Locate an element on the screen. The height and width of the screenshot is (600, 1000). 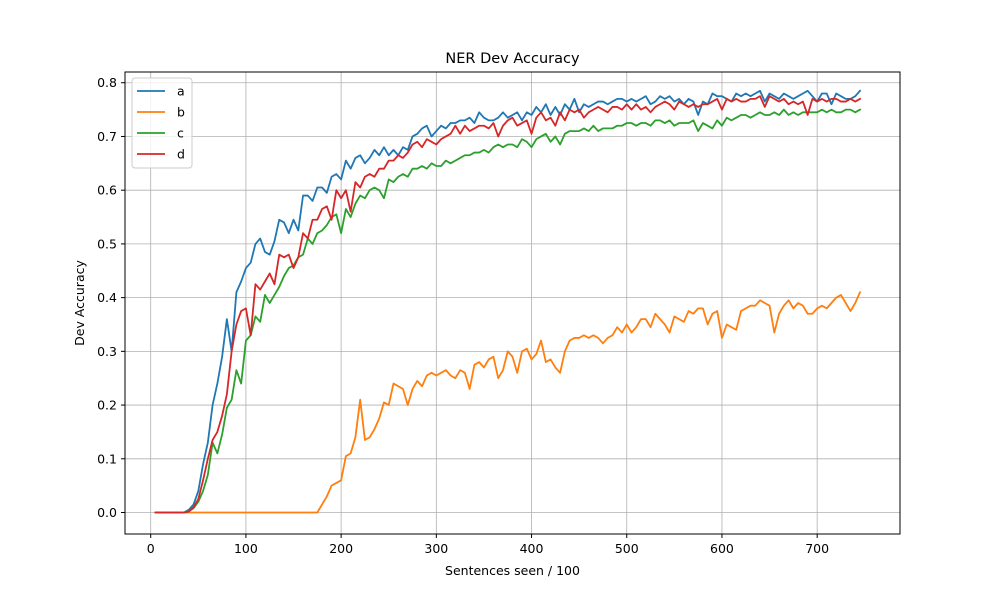
y-tick-label: 0.4 is located at coordinates (107, 297).